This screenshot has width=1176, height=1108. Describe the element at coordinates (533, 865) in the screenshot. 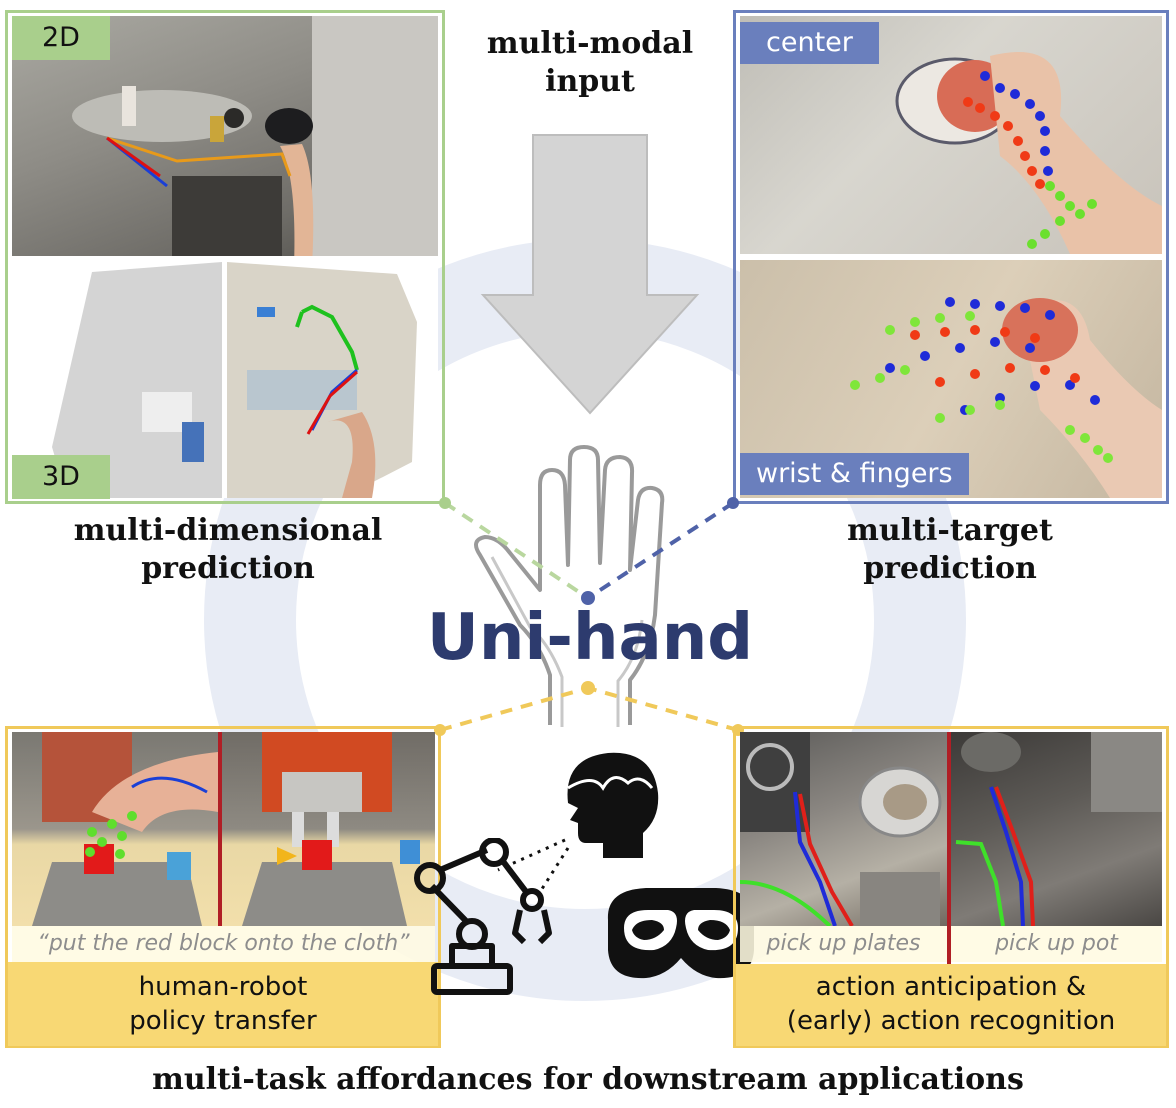

I see `gaze-dots` at that location.